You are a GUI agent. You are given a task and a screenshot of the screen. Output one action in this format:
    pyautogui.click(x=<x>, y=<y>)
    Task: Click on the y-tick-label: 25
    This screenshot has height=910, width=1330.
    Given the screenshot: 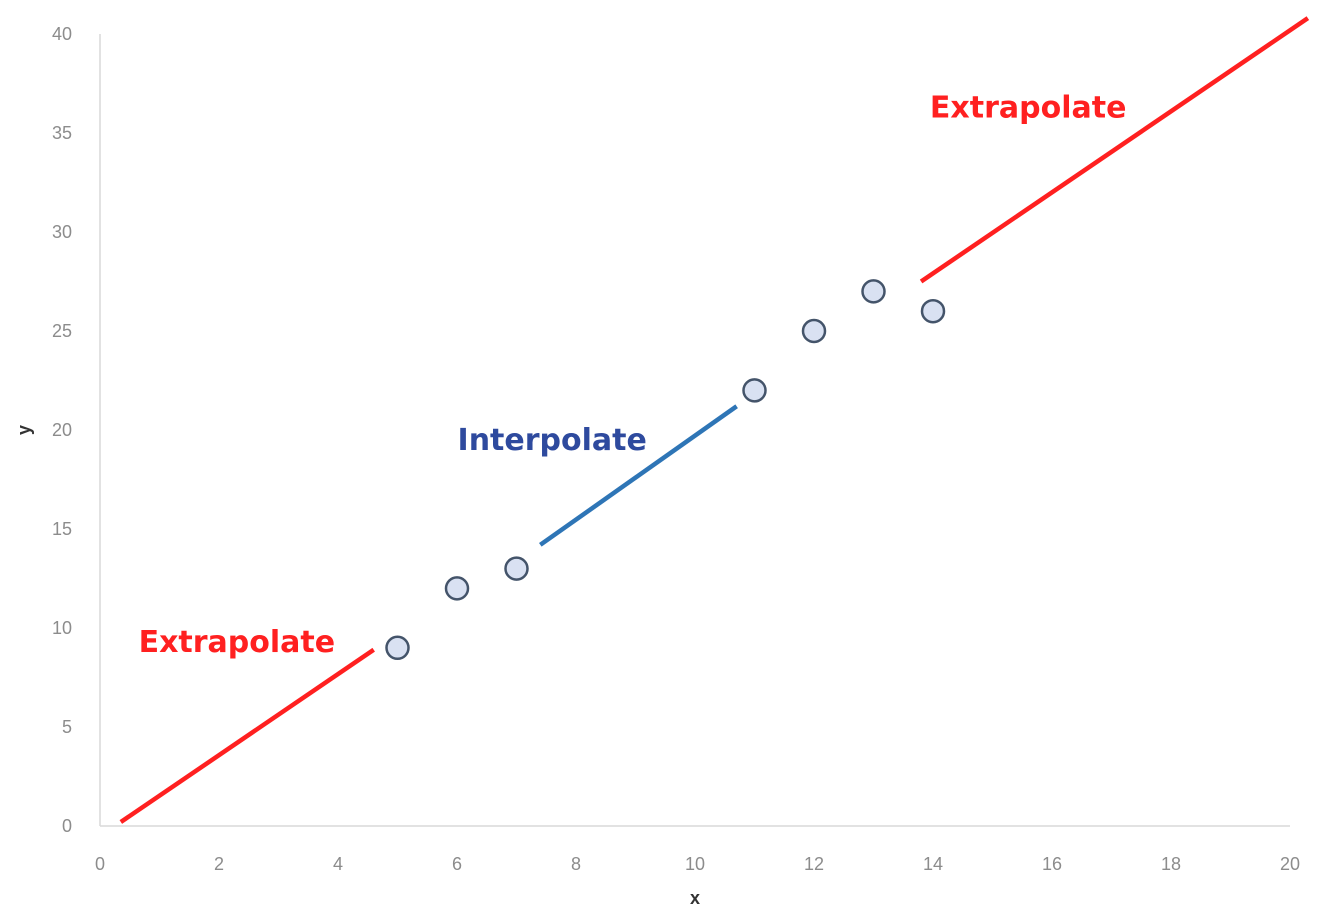 What is the action you would take?
    pyautogui.click(x=62, y=331)
    